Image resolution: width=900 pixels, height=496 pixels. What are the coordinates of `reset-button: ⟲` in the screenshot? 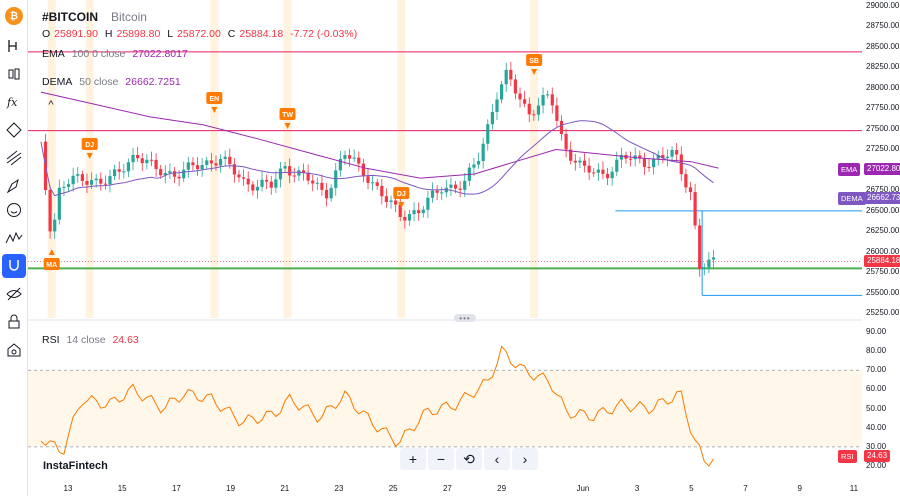 It's located at (469, 459).